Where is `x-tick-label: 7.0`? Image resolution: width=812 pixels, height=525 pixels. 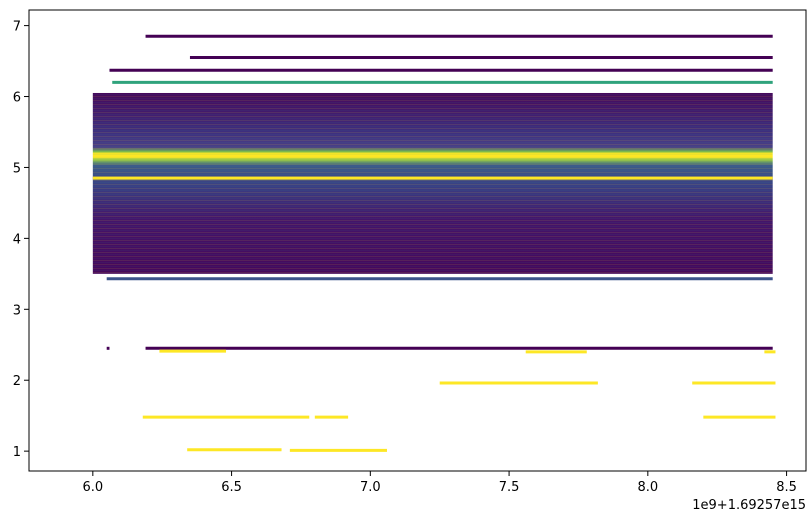
x-tick-label: 7.0 is located at coordinates (370, 487).